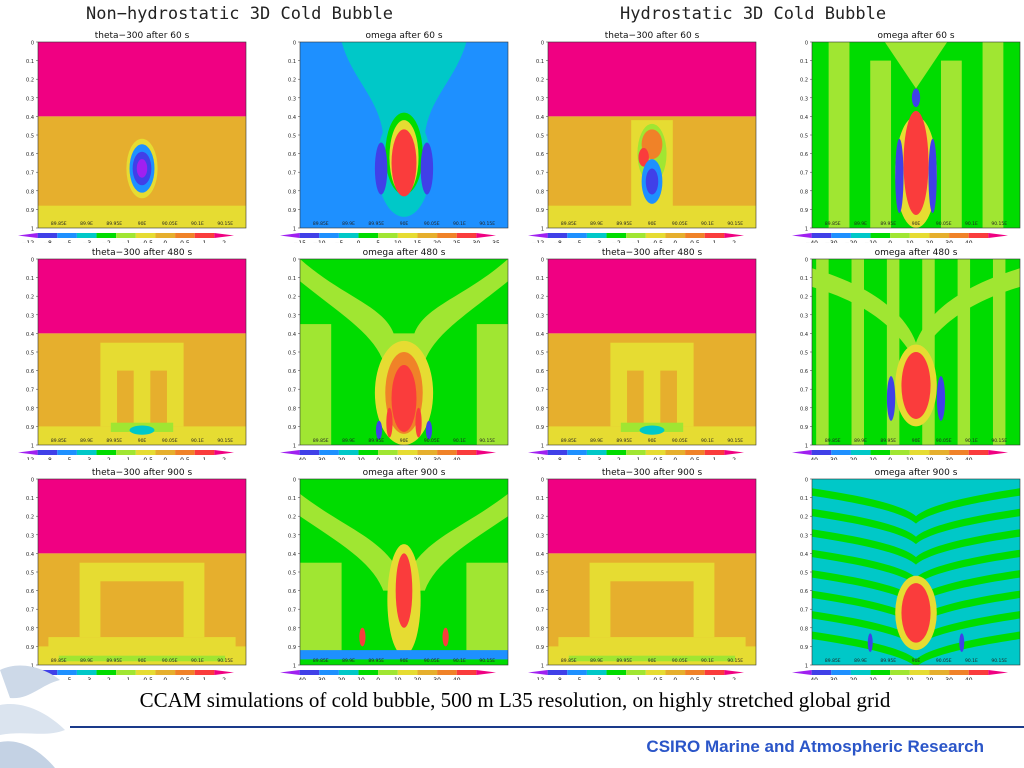  What do you see at coordinates (734, 241) in the screenshot?
I see `colorbar-label: 2` at bounding box center [734, 241].